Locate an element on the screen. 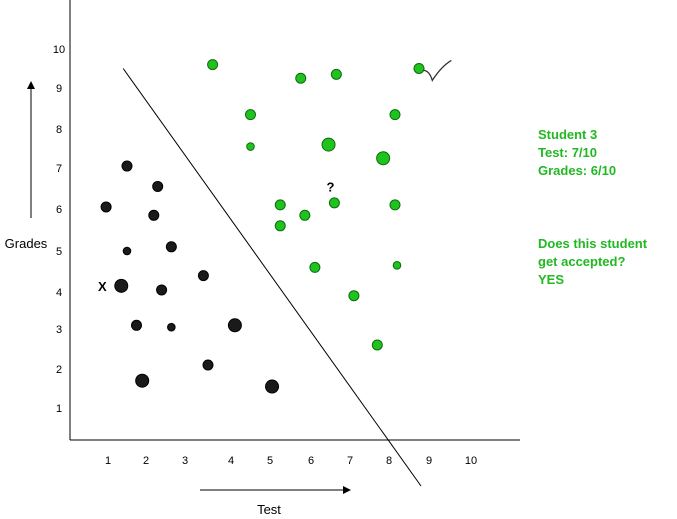 The image size is (677, 519). student-test-score: Test: 7/10 is located at coordinates (568, 152).